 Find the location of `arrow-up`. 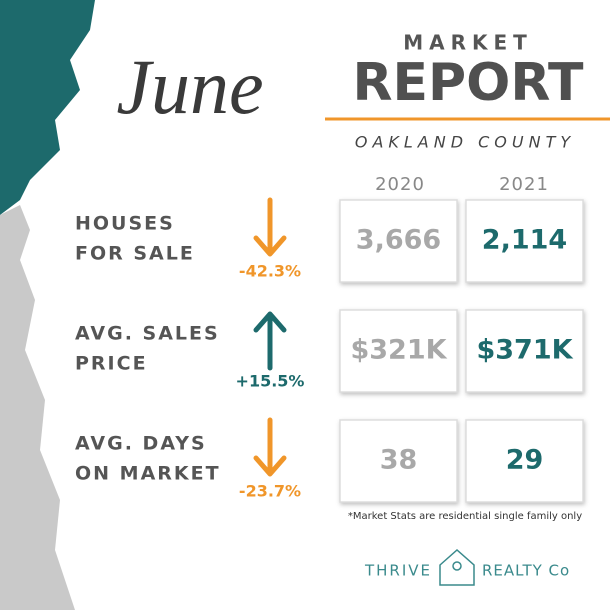

arrow-up is located at coordinates (270, 341).